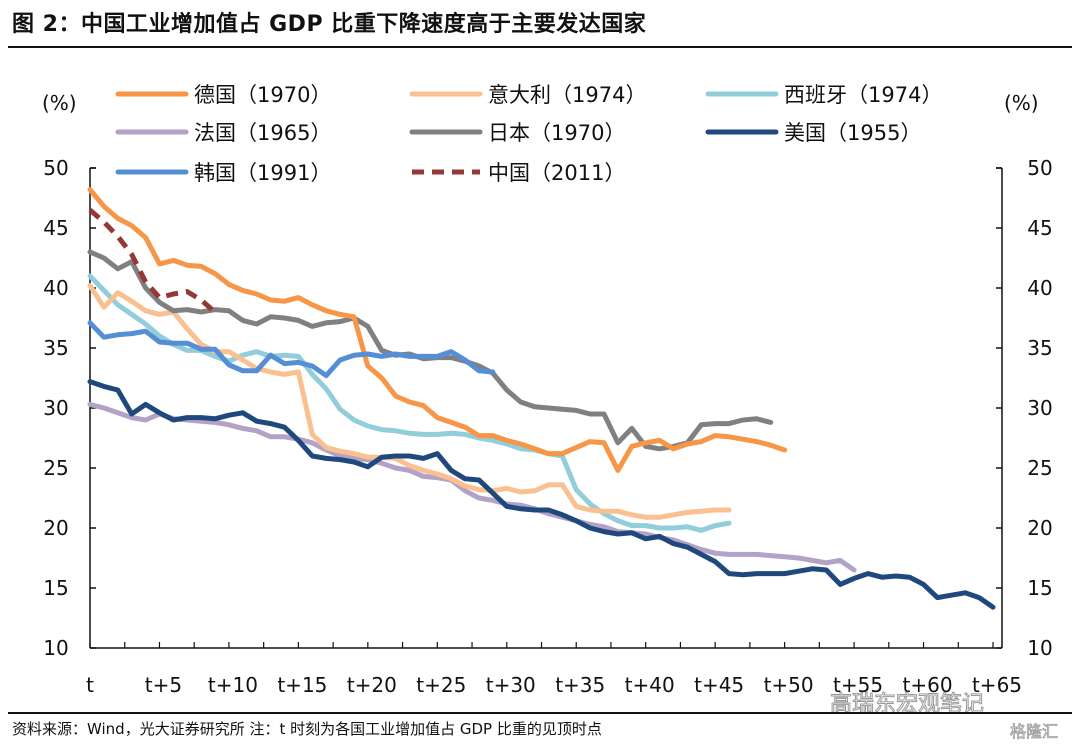 Image resolution: width=1080 pixels, height=747 pixels. Describe the element at coordinates (55, 348) in the screenshot. I see `y-tick-label-left: 35` at that location.